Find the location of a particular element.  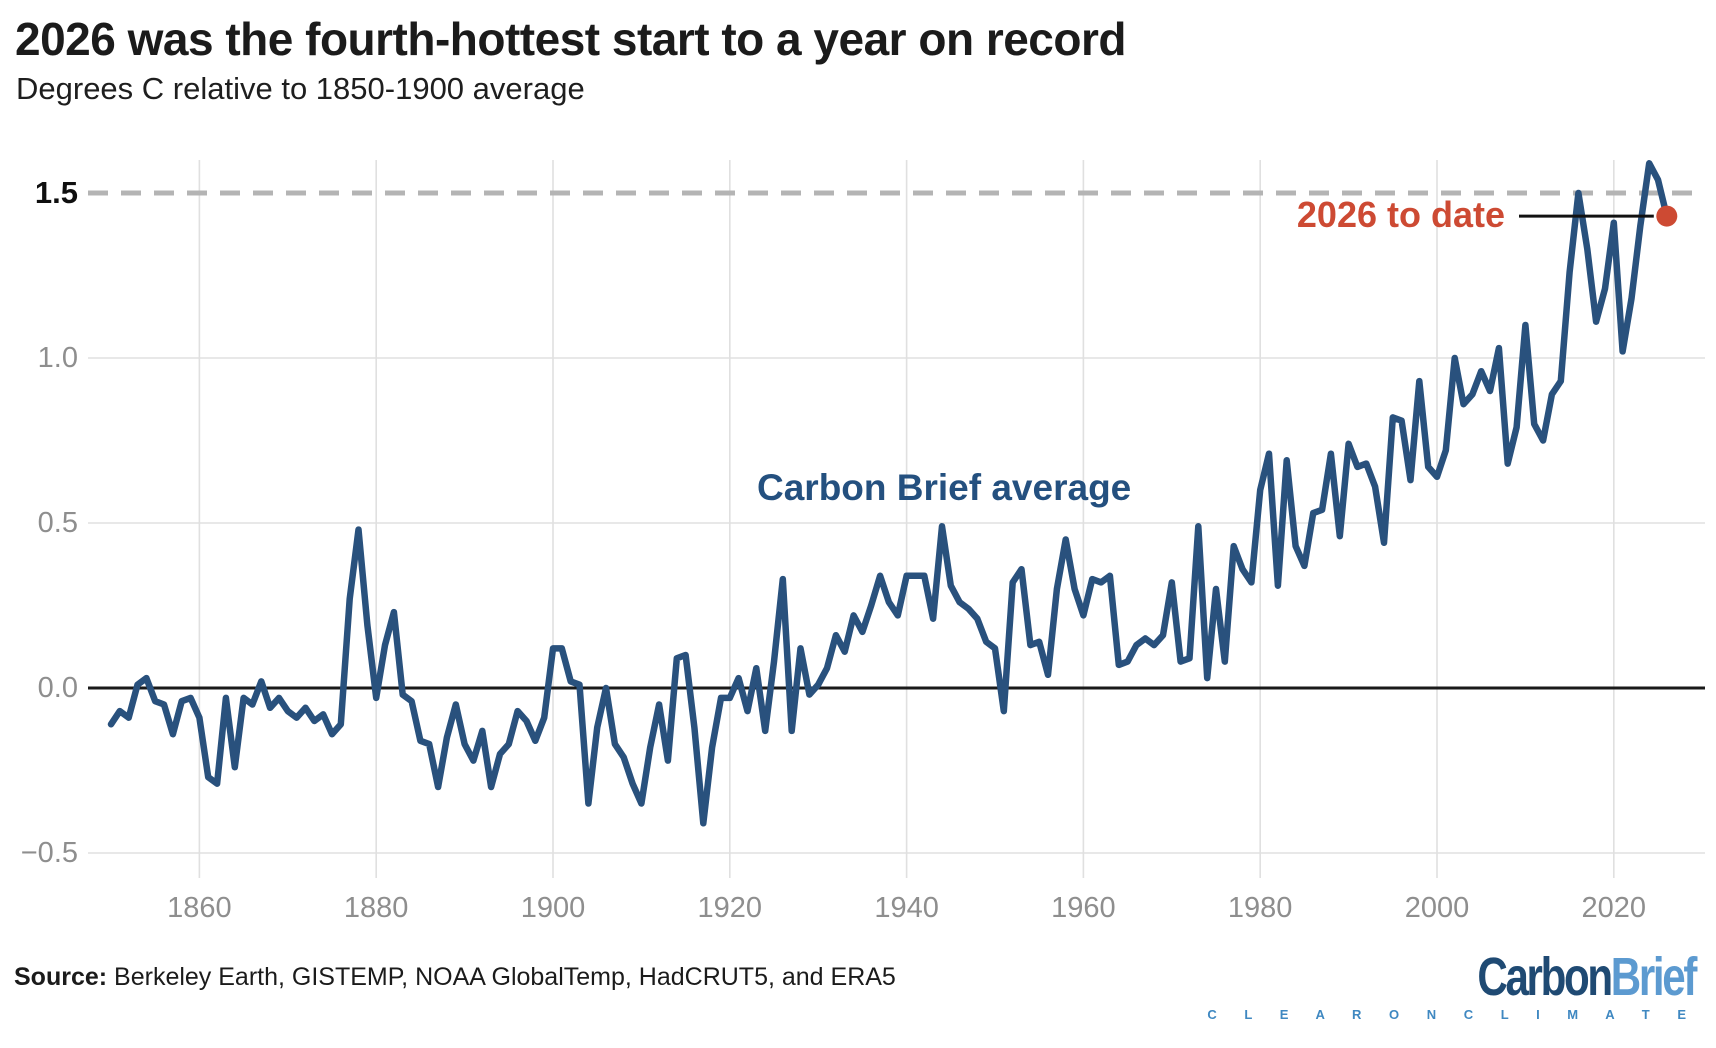

y-axis-tick-label: 0.0 is located at coordinates (57, 688).